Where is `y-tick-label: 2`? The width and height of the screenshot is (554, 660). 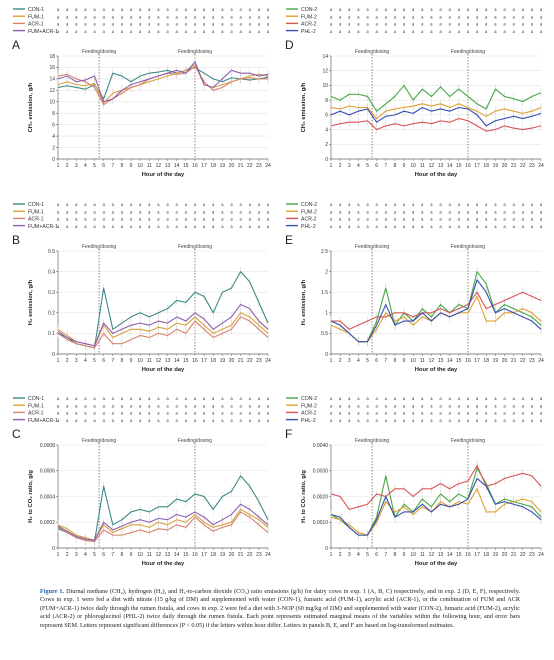
y-tick-label: 2 is located at coordinates (53, 148).